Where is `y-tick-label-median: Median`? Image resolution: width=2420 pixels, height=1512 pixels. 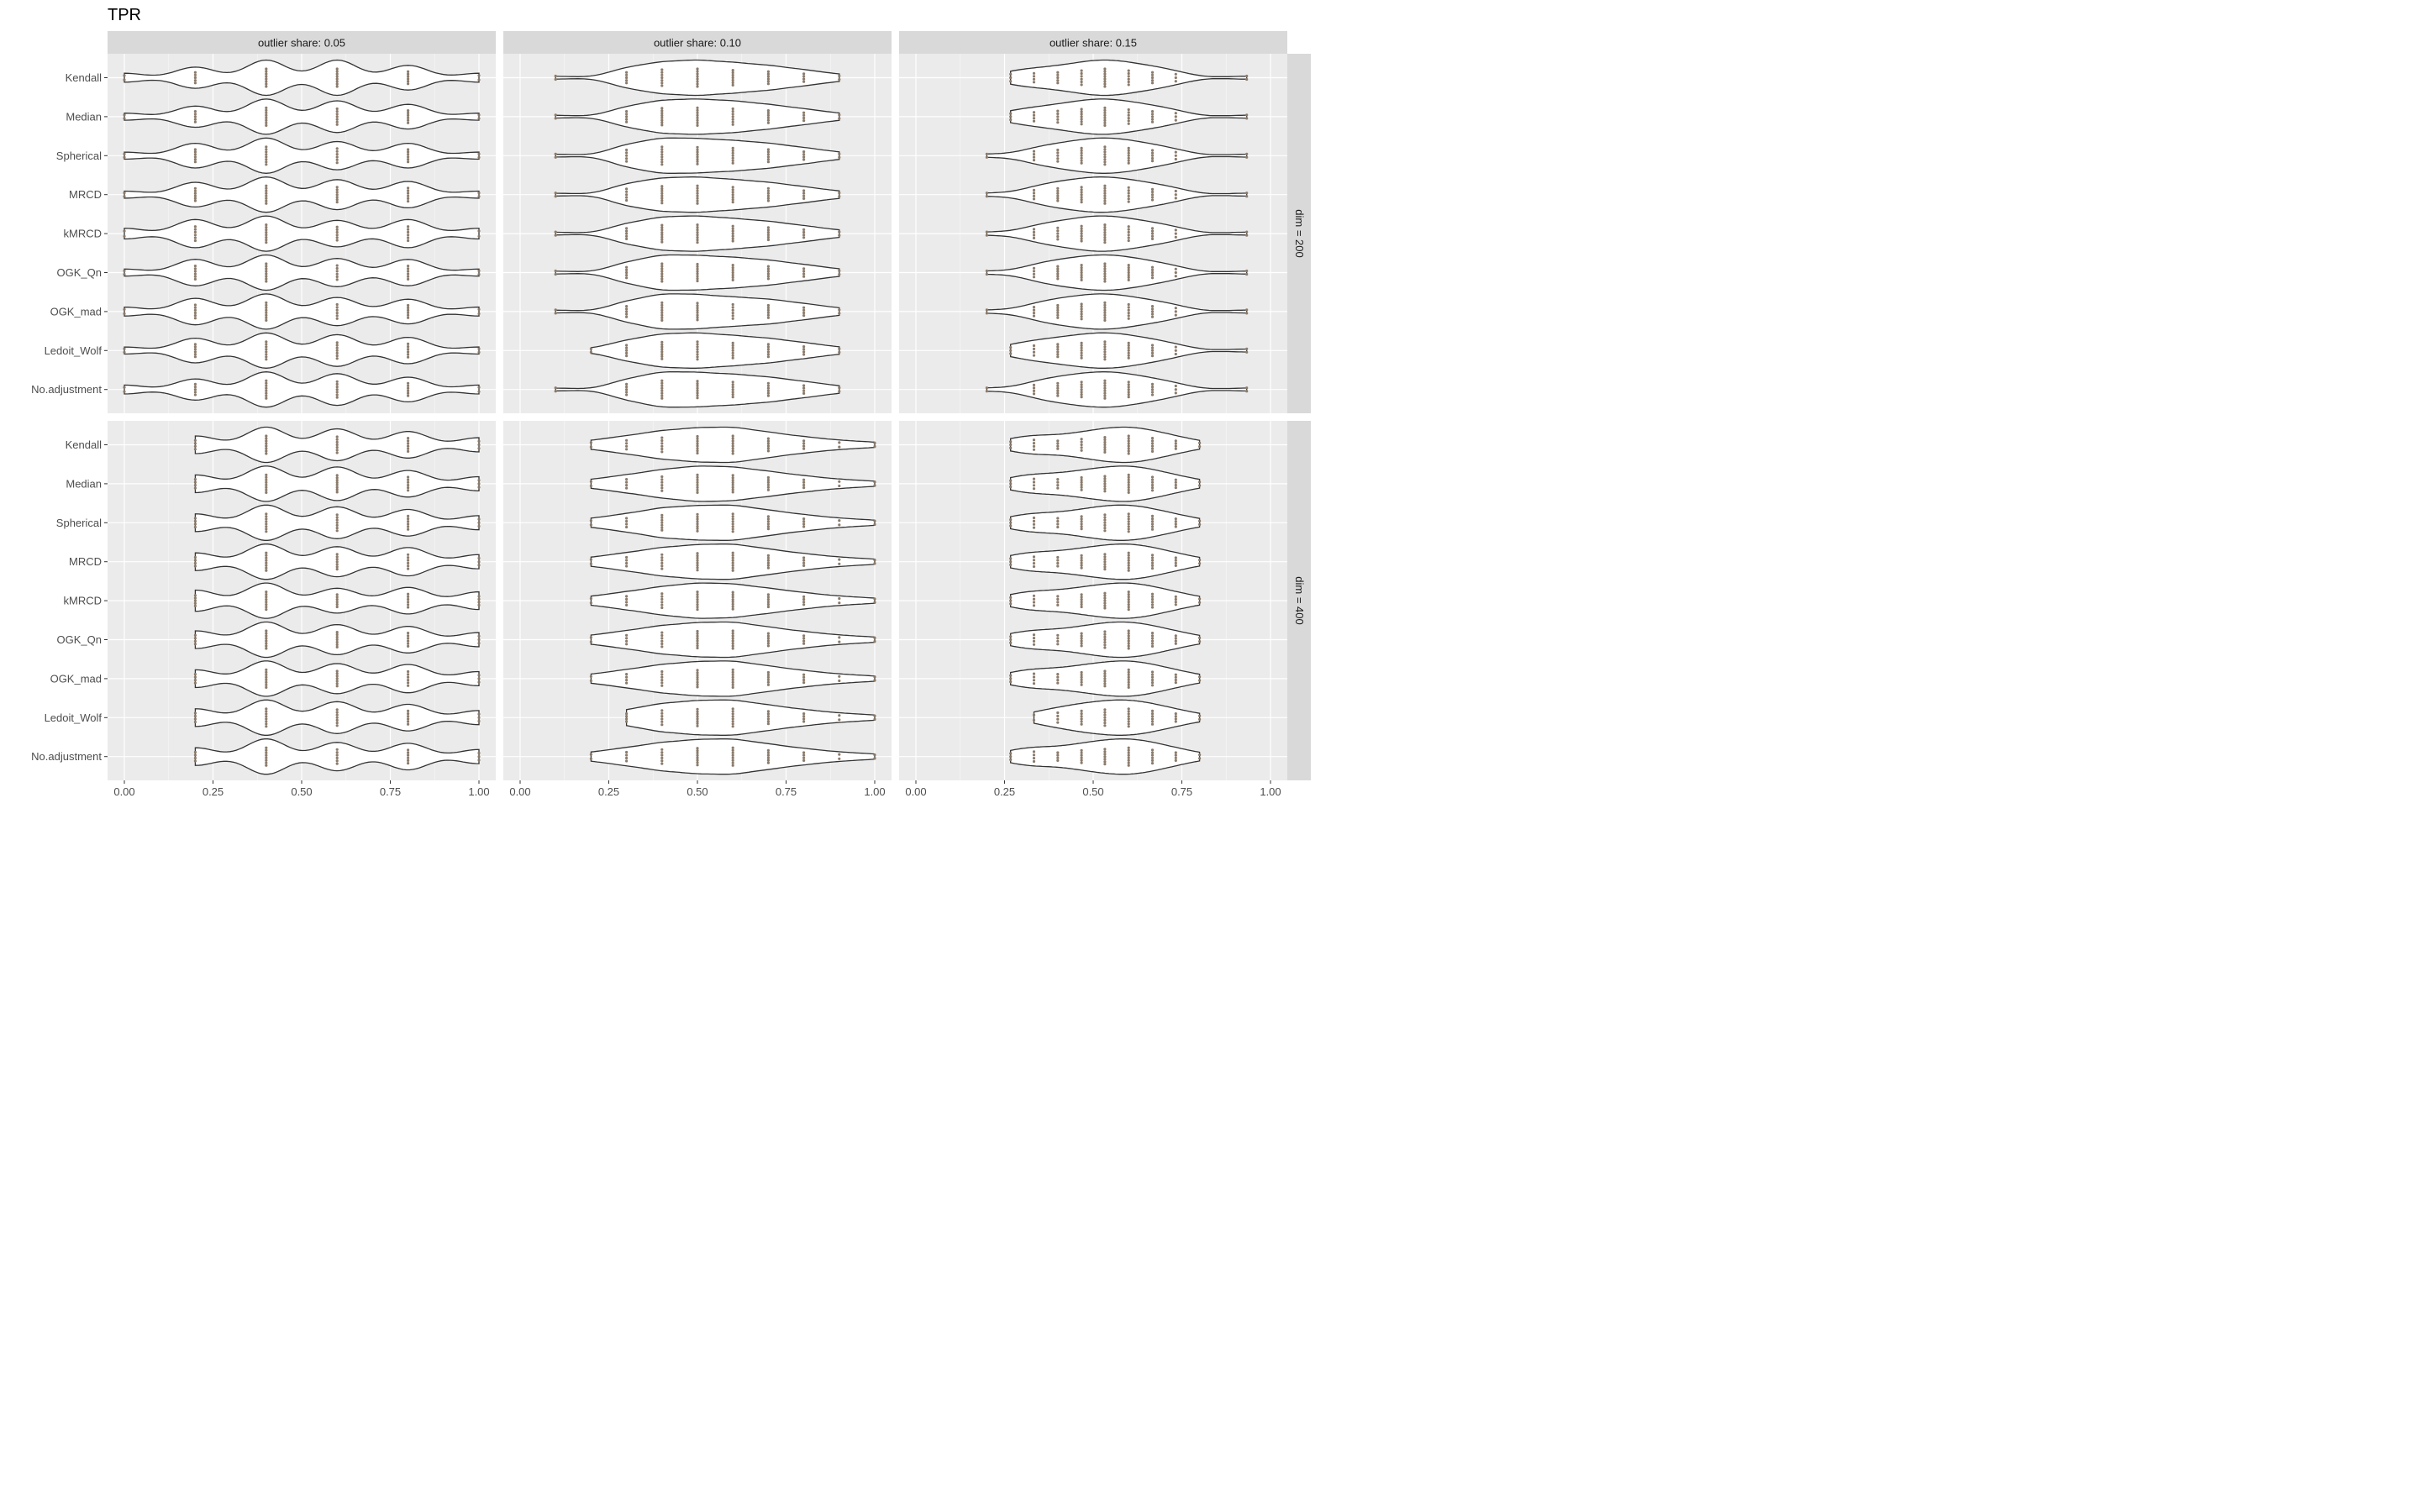 y-tick-label-median: Median is located at coordinates (84, 483).